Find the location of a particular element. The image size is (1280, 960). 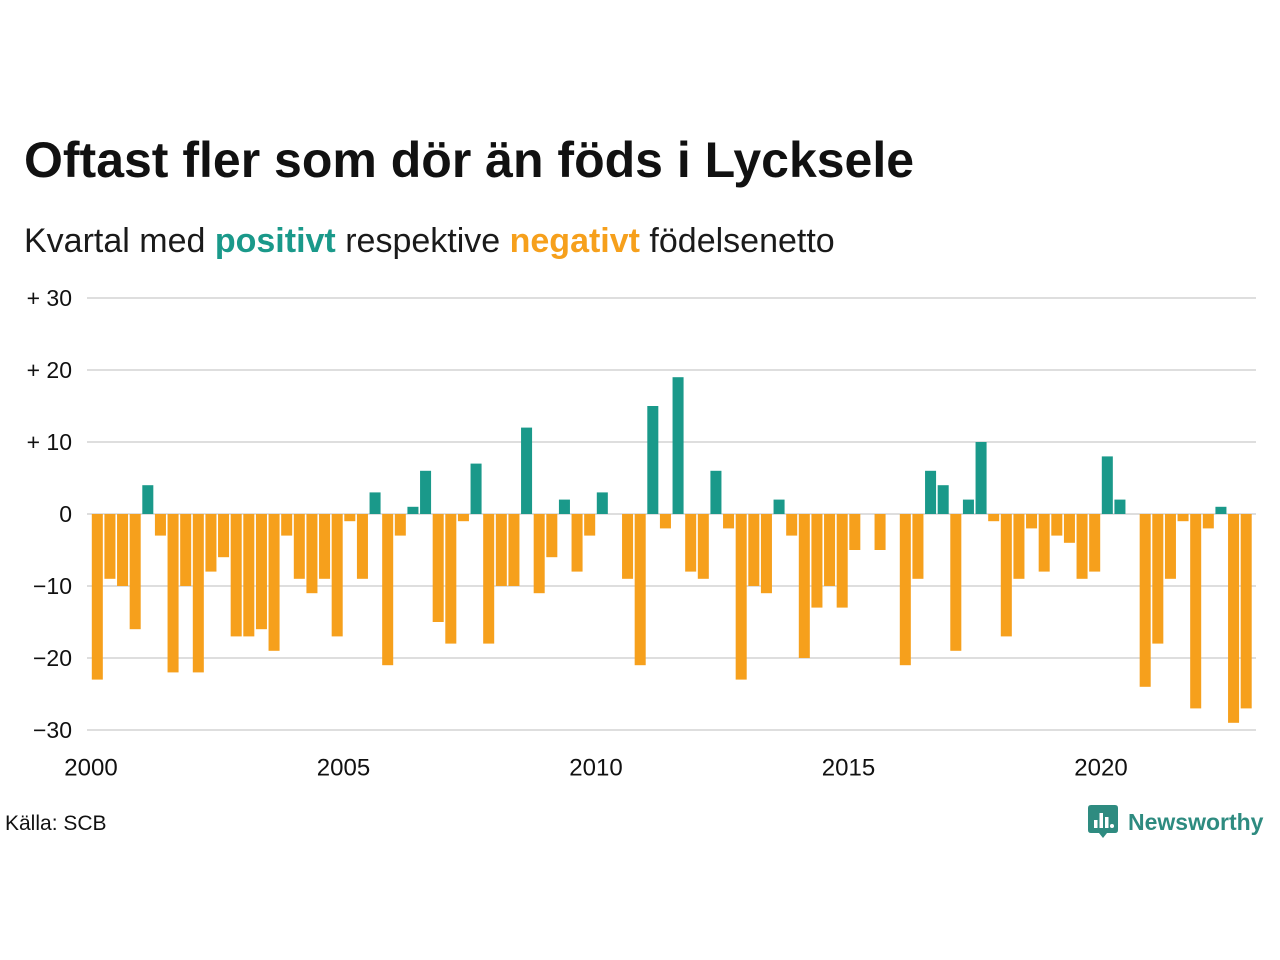

y-tick-label: −30 is located at coordinates (52, 730).